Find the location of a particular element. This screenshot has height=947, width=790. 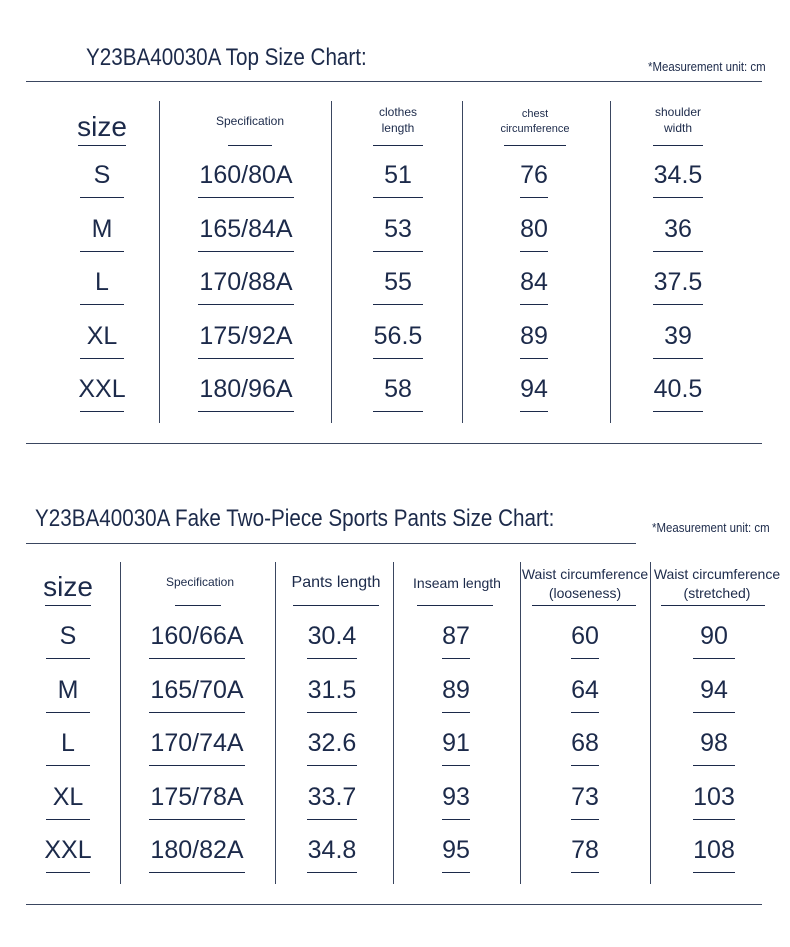

top-header-chest: chest circumference is located at coordinates (535, 122).